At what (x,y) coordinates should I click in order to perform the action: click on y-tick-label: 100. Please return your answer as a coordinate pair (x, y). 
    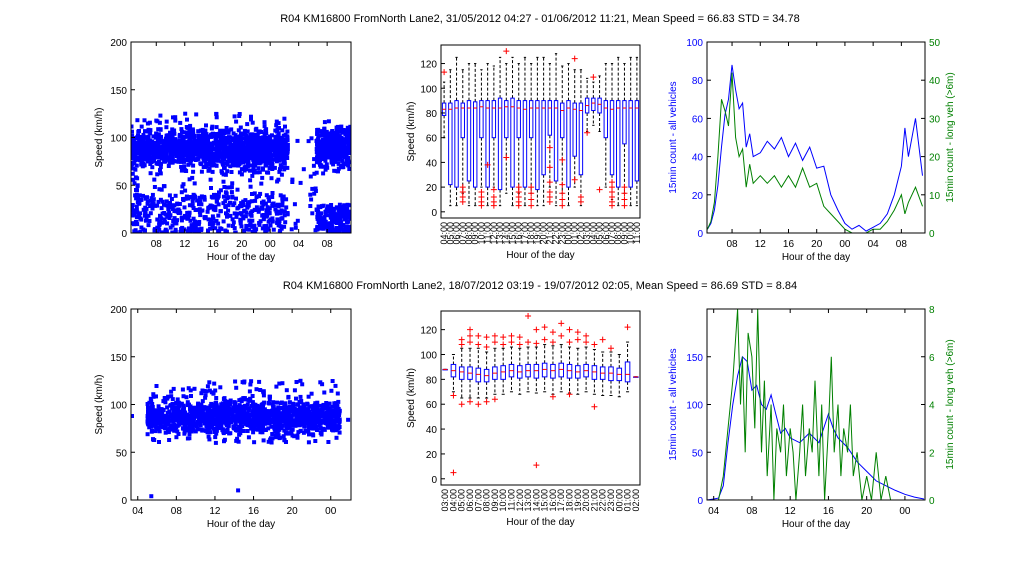
    Looking at the image, I should click on (118, 406).